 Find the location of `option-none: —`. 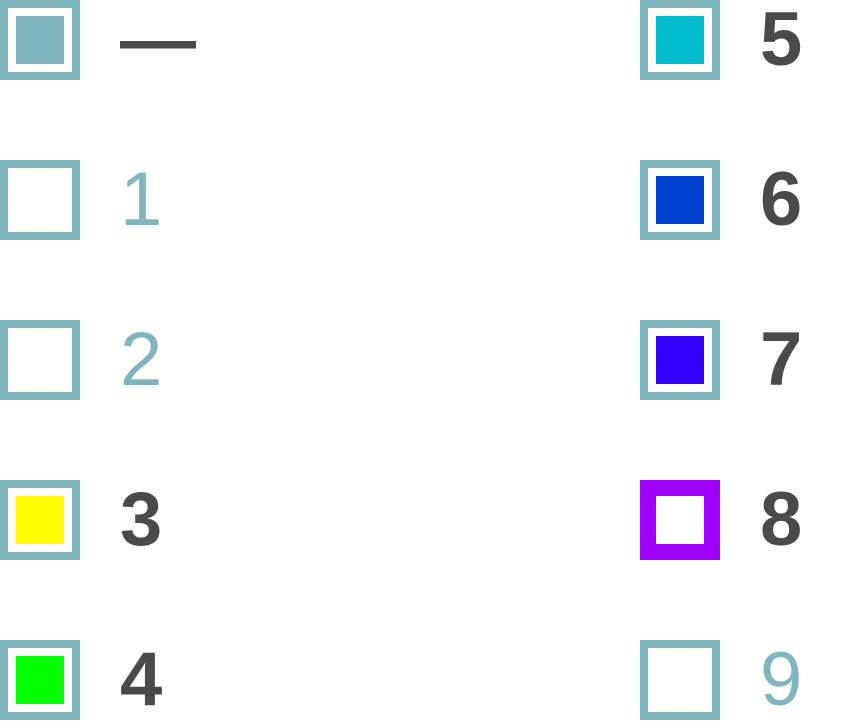

option-none: — is located at coordinates (120, 40).